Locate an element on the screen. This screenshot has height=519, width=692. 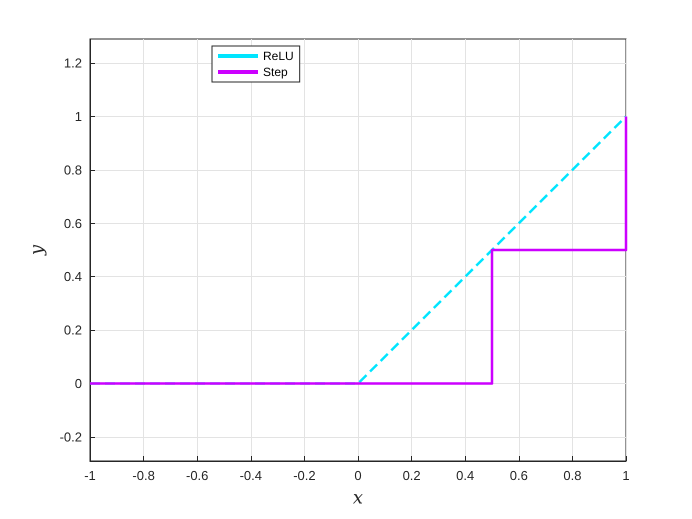
y-tick-label: 0.6 is located at coordinates (73, 223).